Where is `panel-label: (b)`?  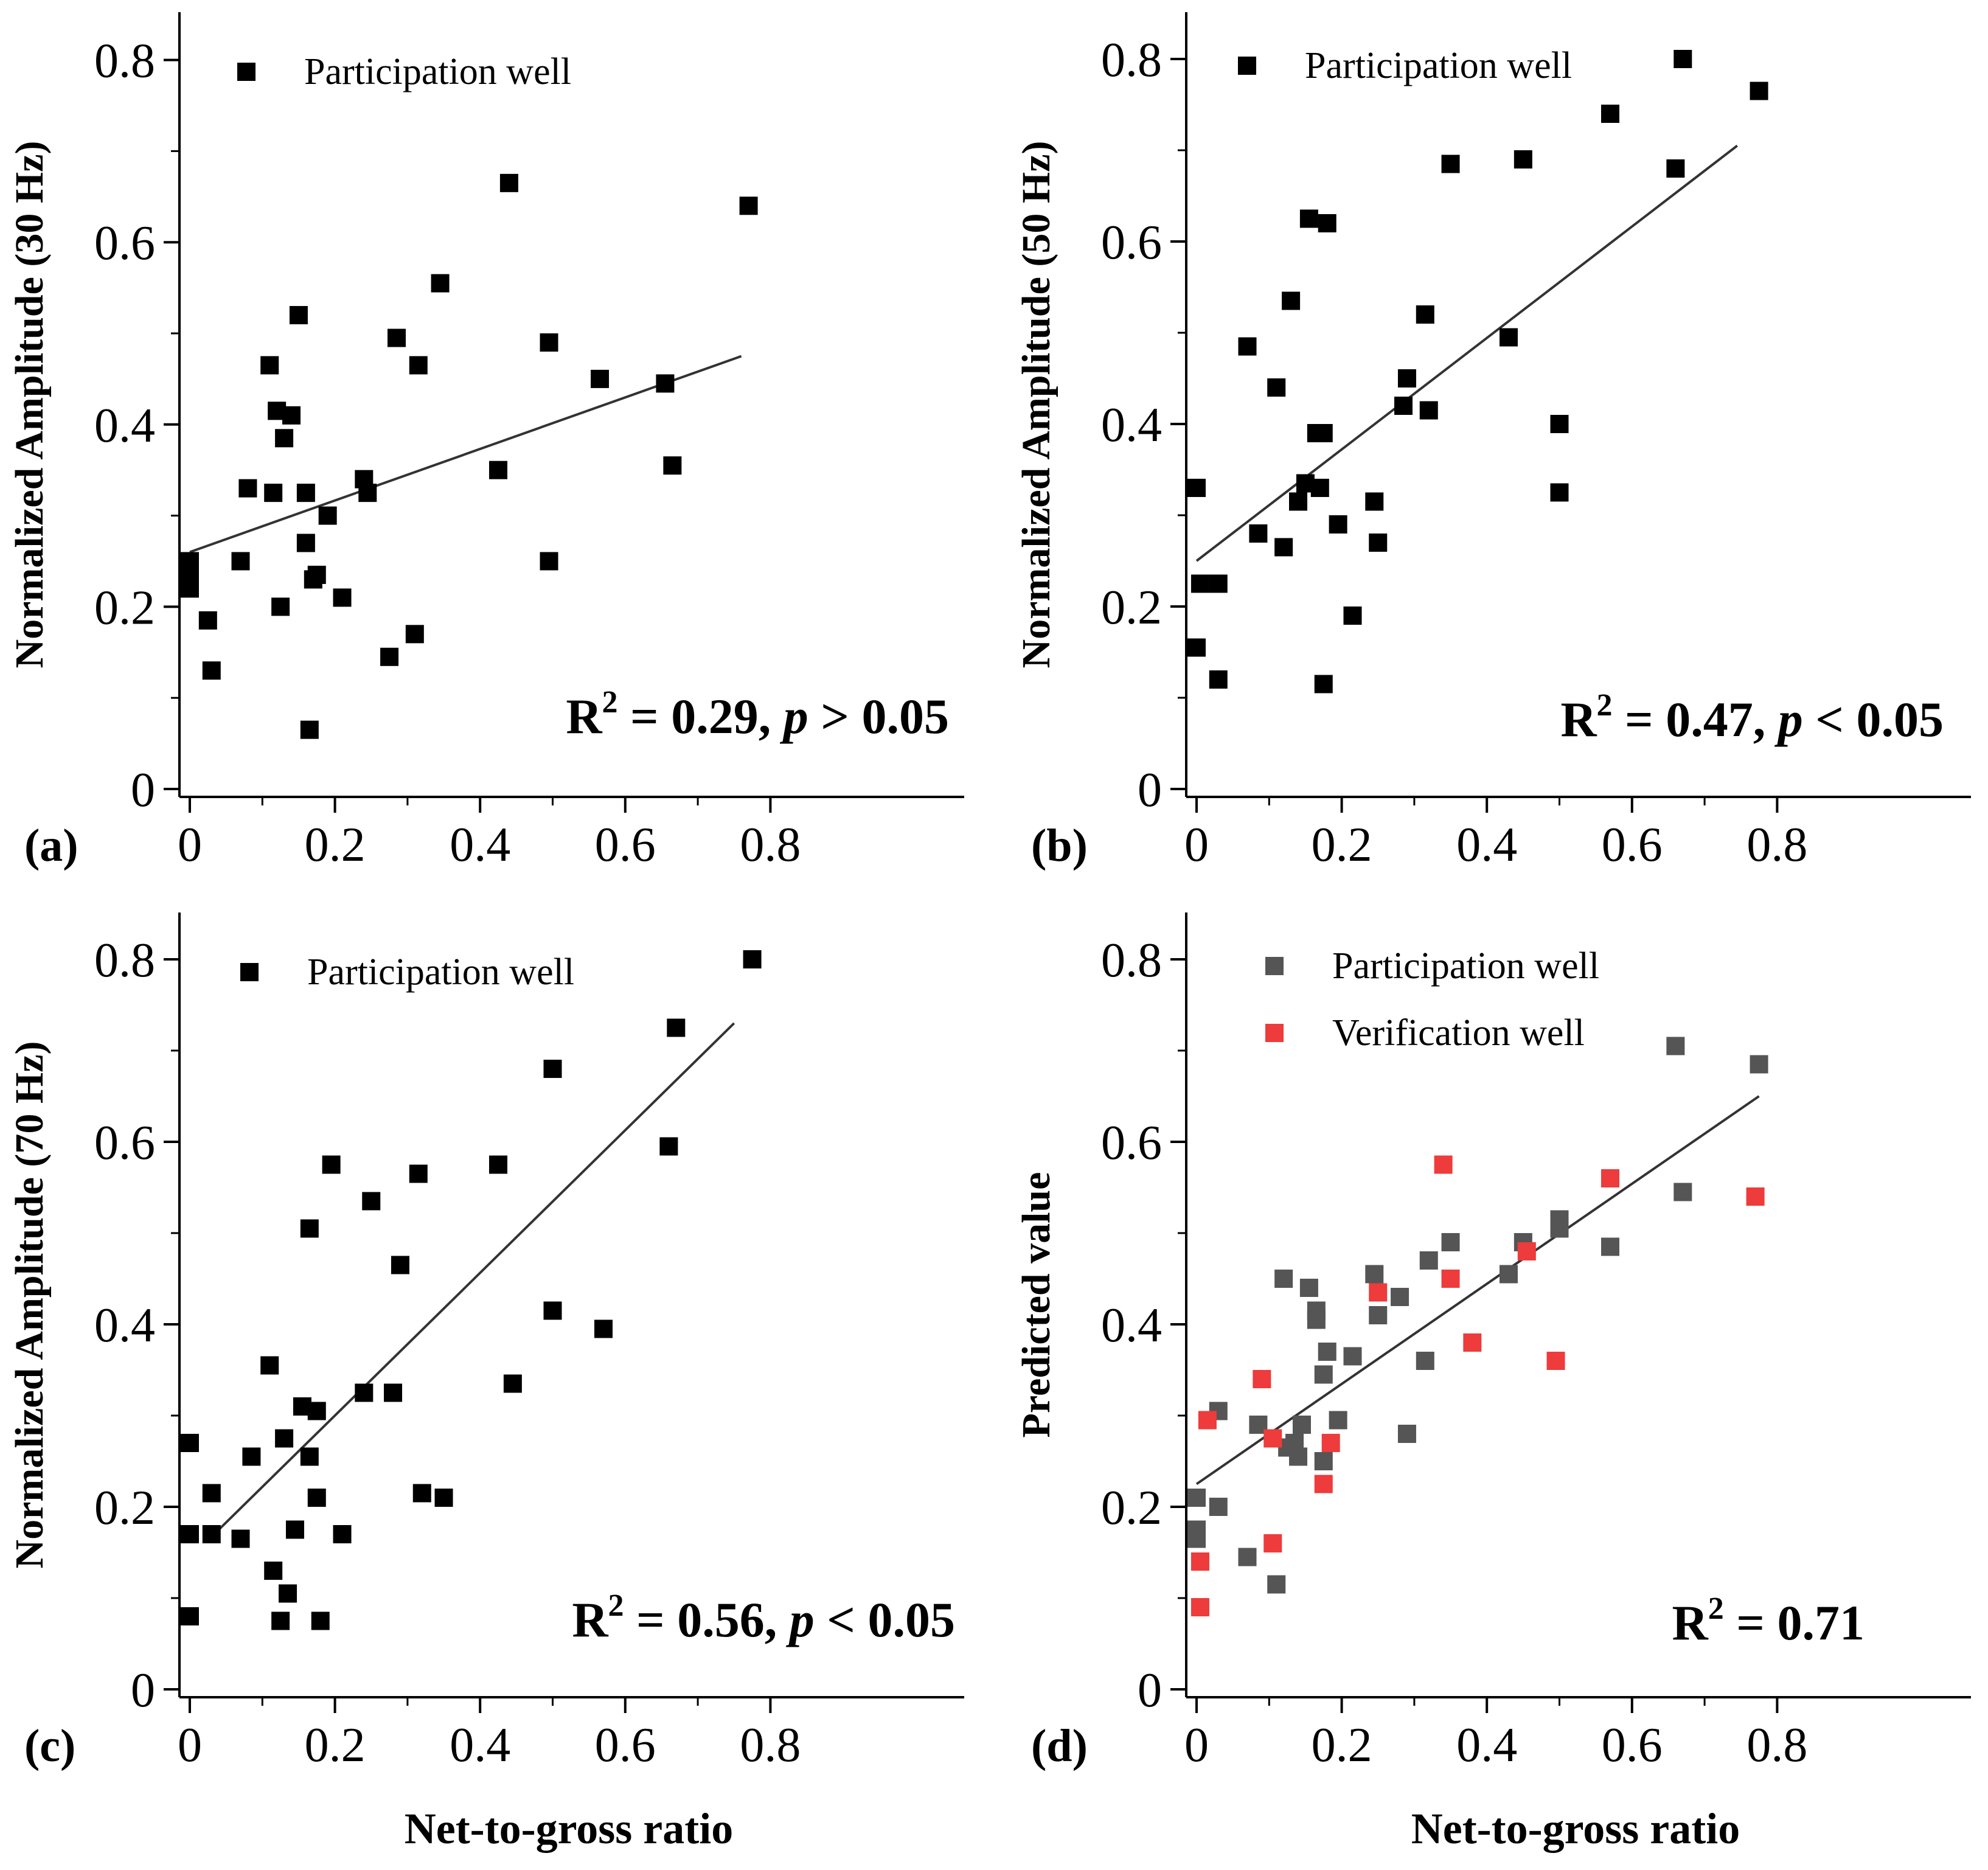 panel-label: (b) is located at coordinates (1059, 845).